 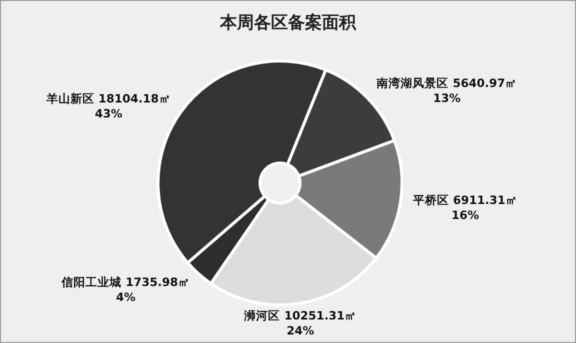 I want to click on slice-label: 信阳工业城 1735.98㎡ 4%, so click(x=125, y=289).